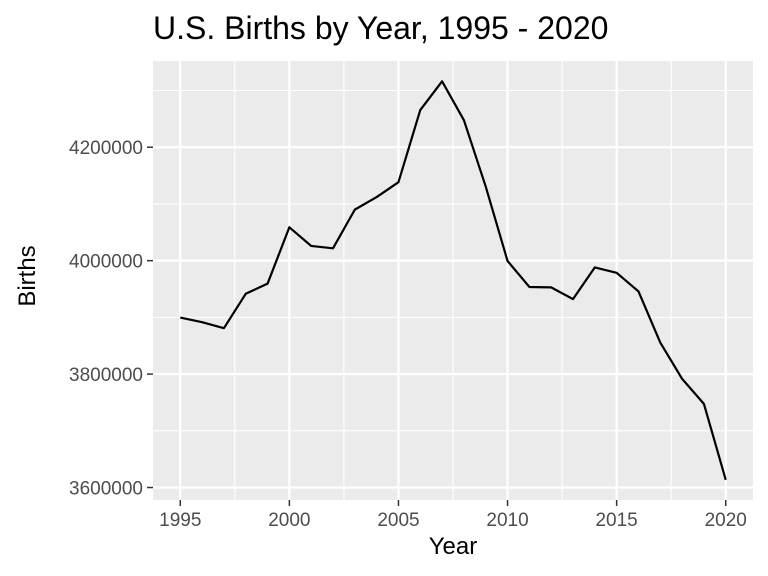  I want to click on x-tick-label: 2005, so click(398, 520).